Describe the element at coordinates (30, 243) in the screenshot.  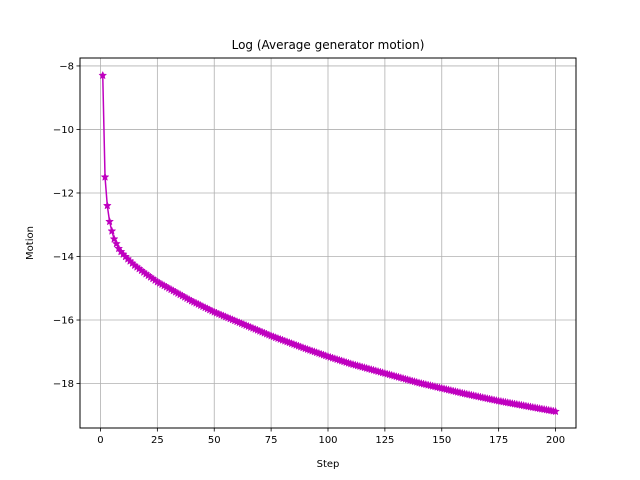
I see `y-axis-label: Motion` at that location.